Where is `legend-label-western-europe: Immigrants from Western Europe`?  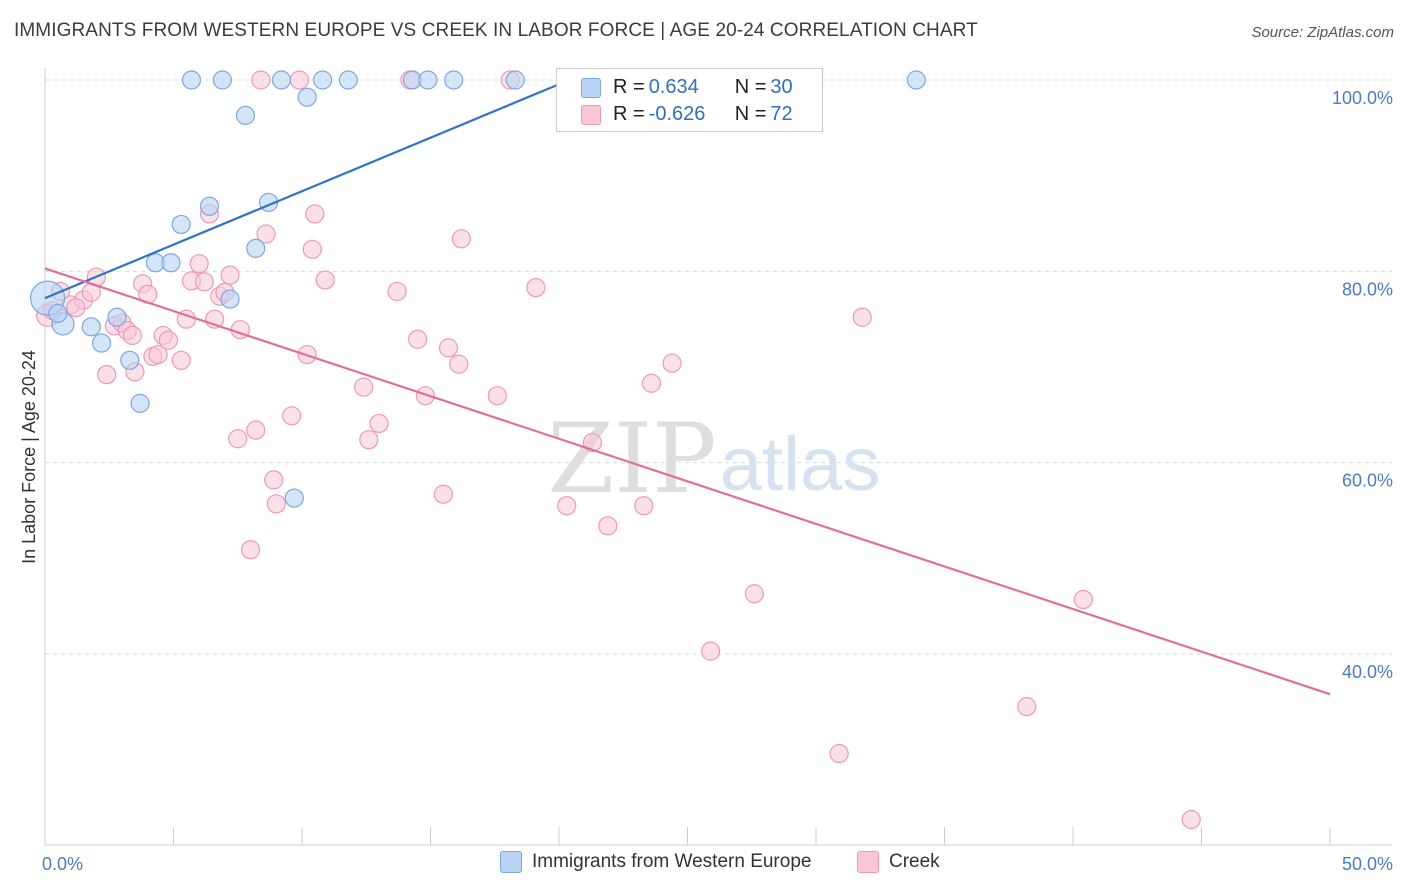
legend-label-western-europe: Immigrants from Western Europe is located at coordinates (672, 861).